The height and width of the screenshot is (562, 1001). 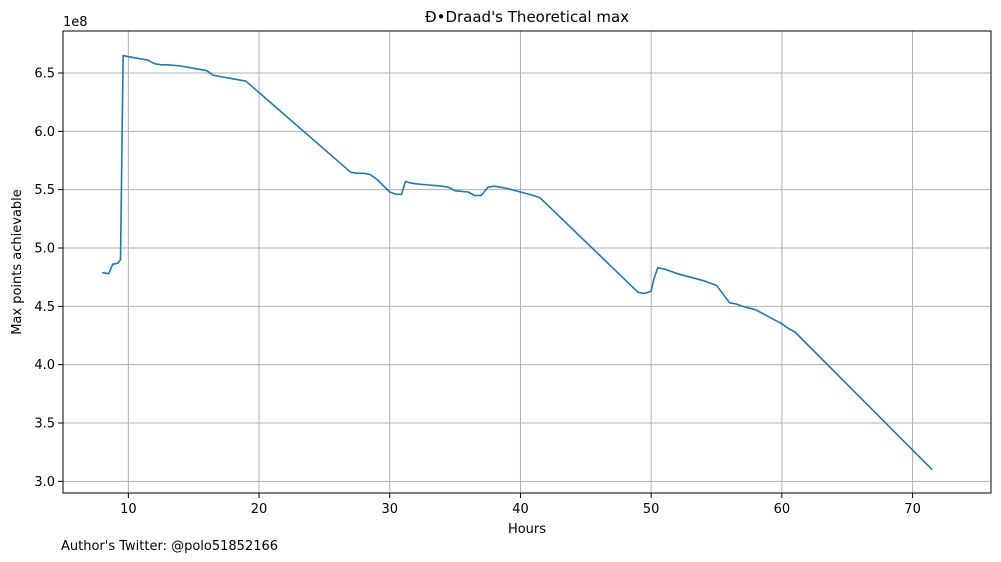 I want to click on x-tick-label: 40, so click(x=520, y=509).